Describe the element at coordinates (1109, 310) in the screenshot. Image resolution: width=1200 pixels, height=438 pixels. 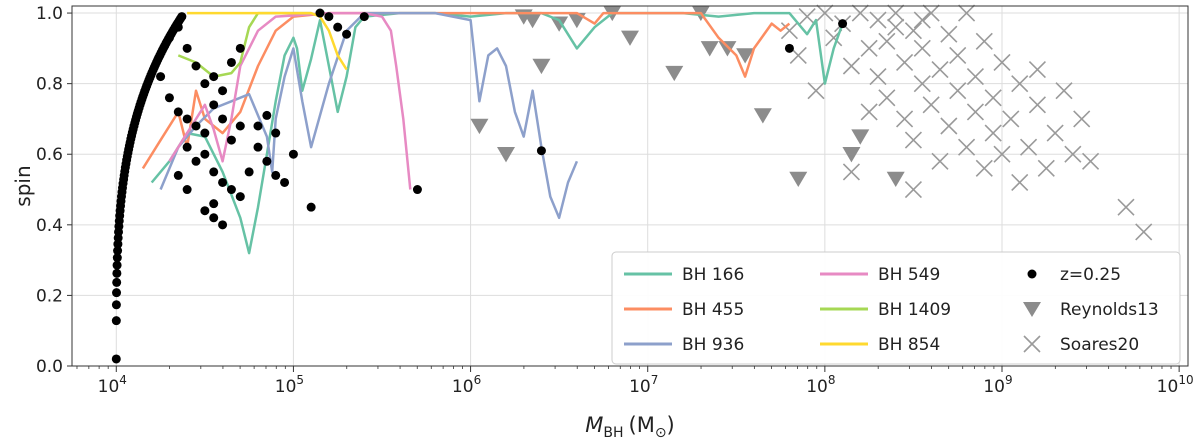
I see `legend-label: Reynolds13` at that location.